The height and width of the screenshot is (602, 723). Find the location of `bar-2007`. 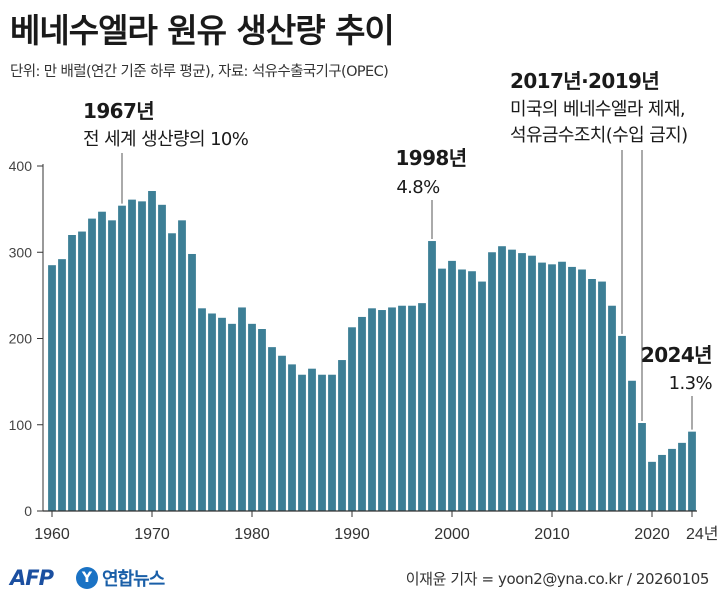

bar-2007 is located at coordinates (522, 382).